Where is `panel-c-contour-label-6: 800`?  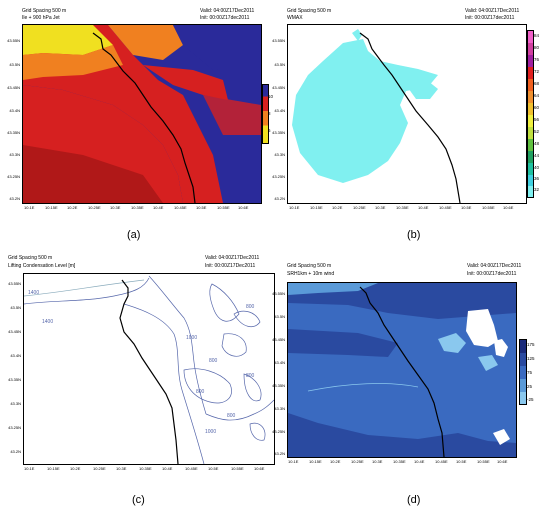
panel-c-contour-label-6: 800 is located at coordinates (250, 376).